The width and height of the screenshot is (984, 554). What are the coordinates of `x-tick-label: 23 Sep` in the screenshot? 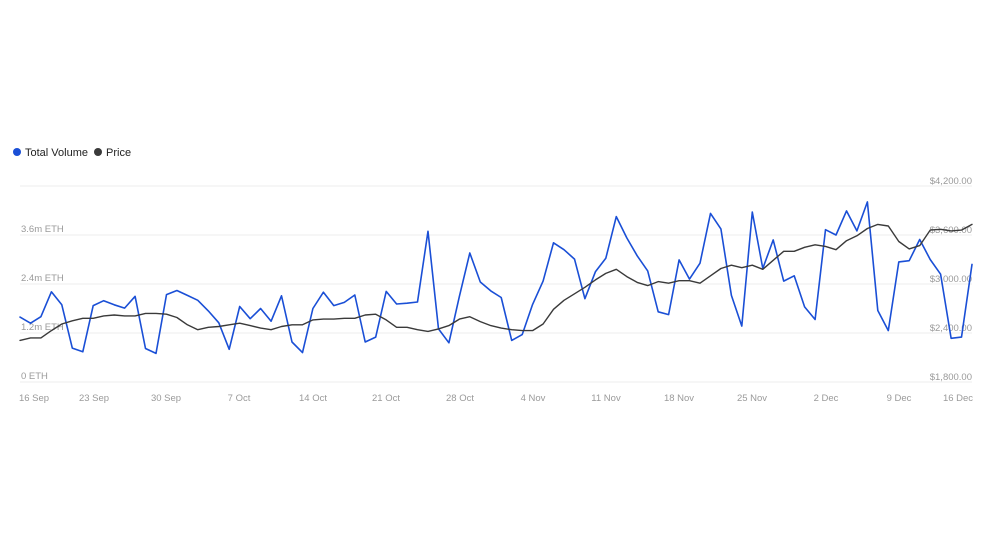 It's located at (94, 398).